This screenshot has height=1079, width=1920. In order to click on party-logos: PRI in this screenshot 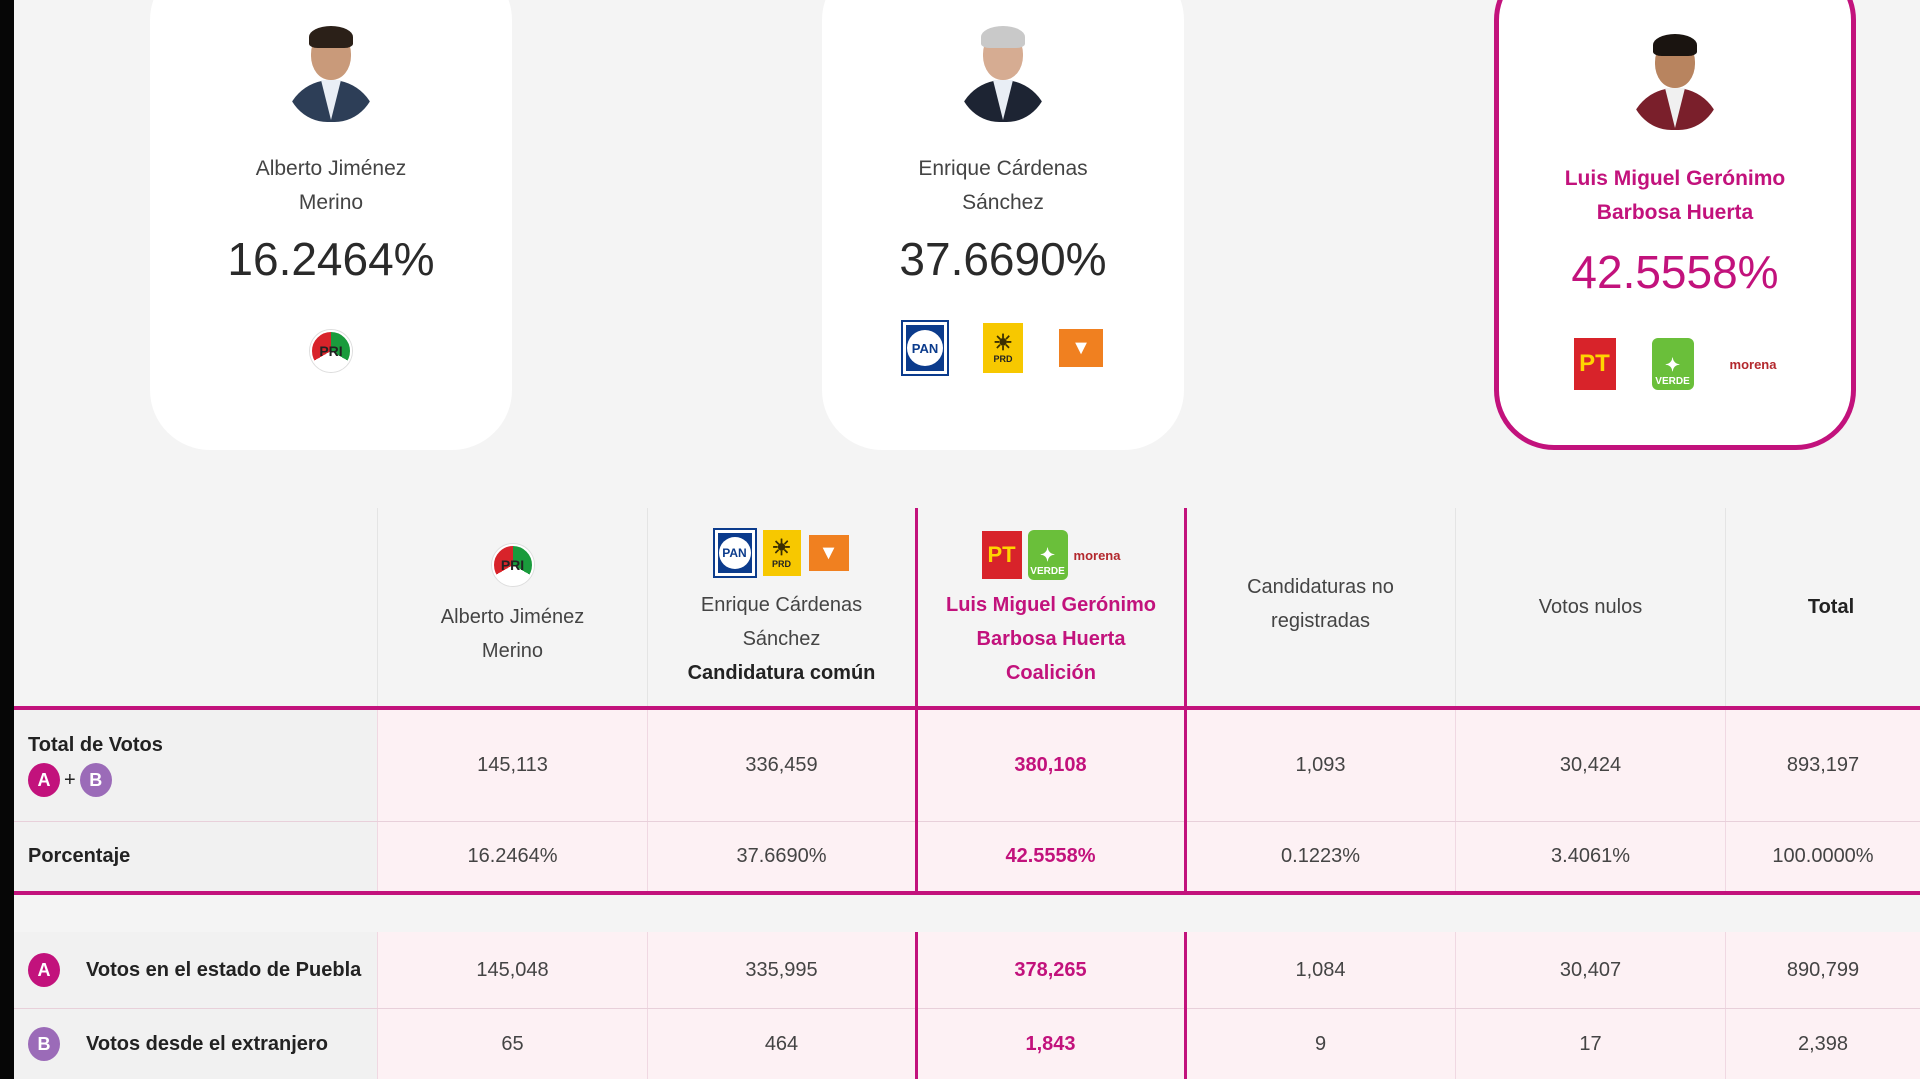, I will do `click(331, 351)`.